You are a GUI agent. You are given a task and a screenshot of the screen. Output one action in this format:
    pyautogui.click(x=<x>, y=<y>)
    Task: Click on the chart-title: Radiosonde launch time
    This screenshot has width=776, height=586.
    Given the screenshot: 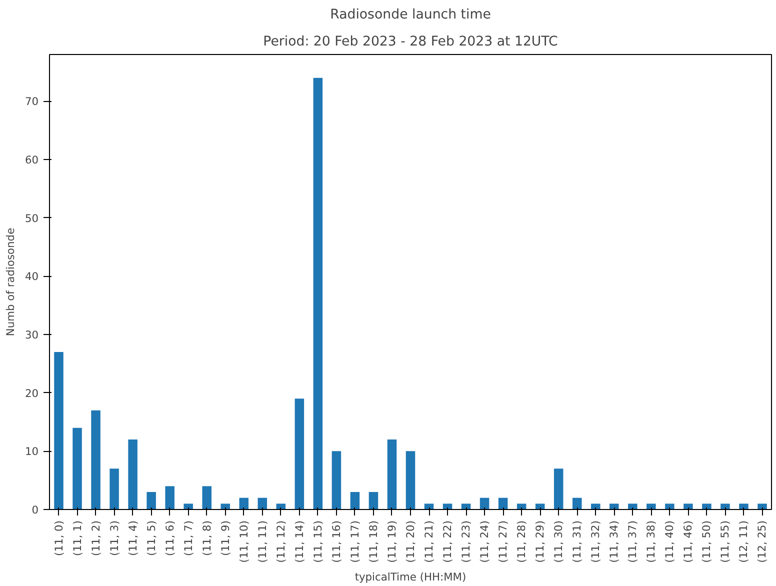 What is the action you would take?
    pyautogui.click(x=410, y=15)
    